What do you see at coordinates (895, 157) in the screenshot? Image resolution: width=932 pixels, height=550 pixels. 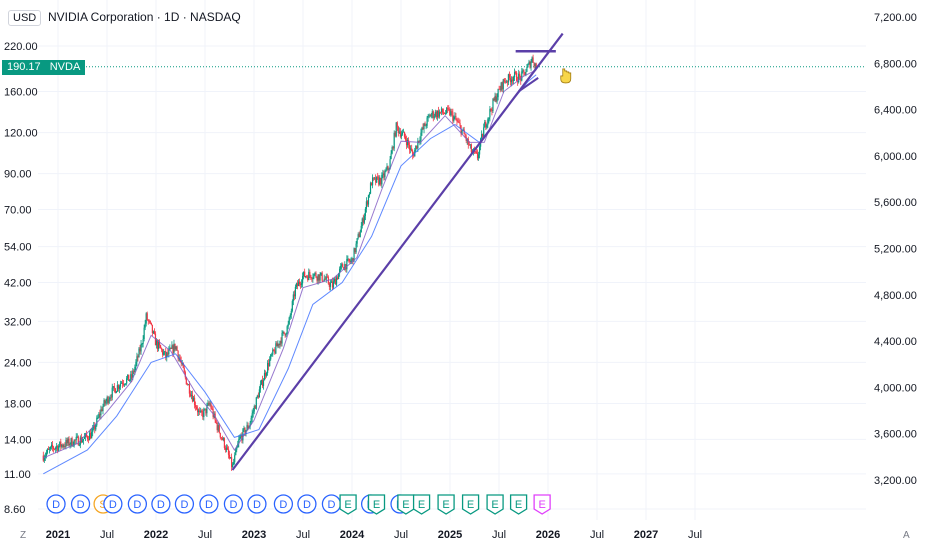 I see `y2-tick-label: 6,000.00` at bounding box center [895, 157].